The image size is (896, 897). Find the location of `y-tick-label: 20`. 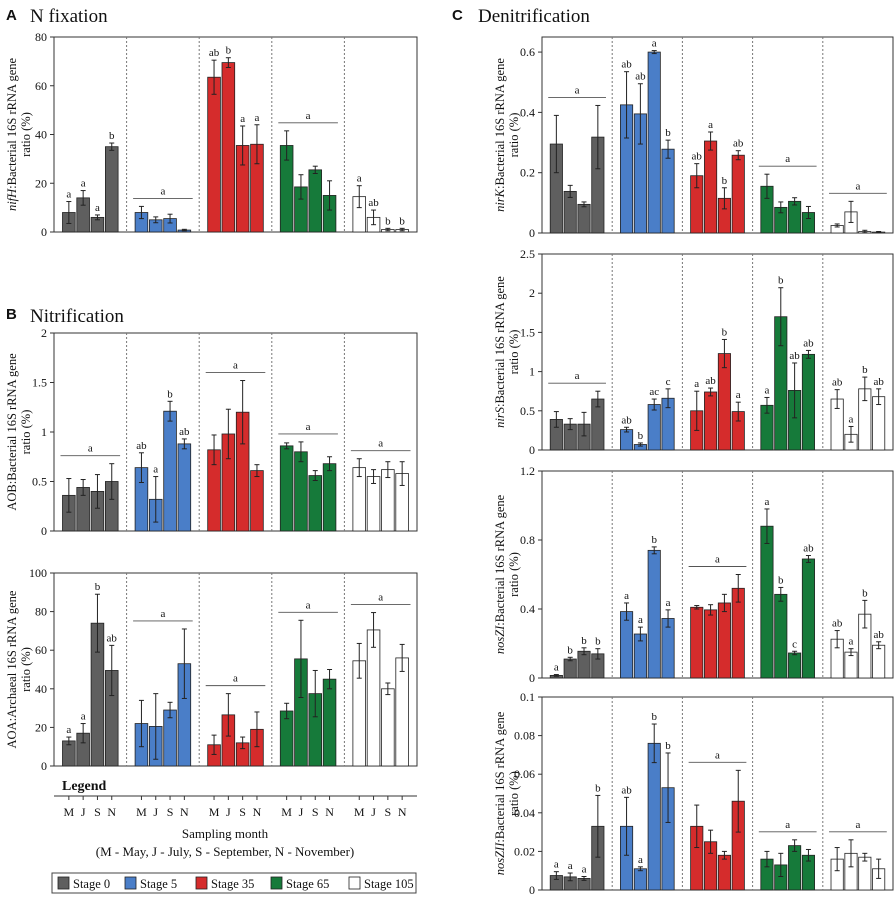

y-tick-label: 20 is located at coordinates (41, 183).